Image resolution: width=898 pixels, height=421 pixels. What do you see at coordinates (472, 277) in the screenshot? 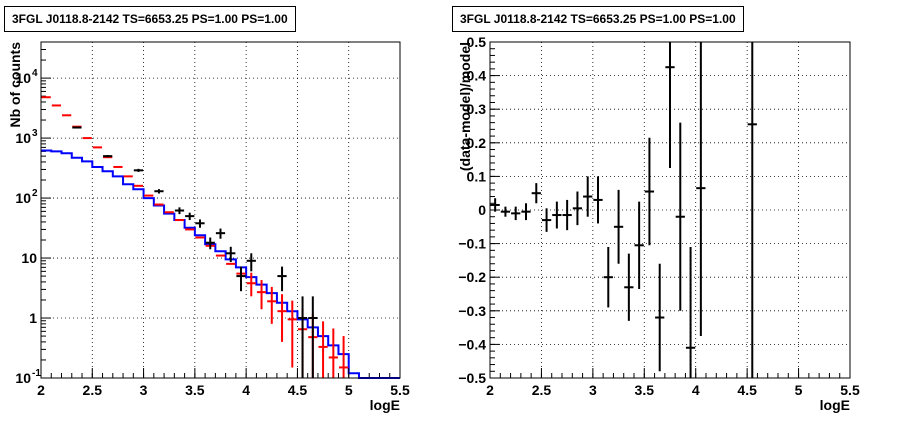
I see `y-tick-label: −0.2` at bounding box center [472, 277].